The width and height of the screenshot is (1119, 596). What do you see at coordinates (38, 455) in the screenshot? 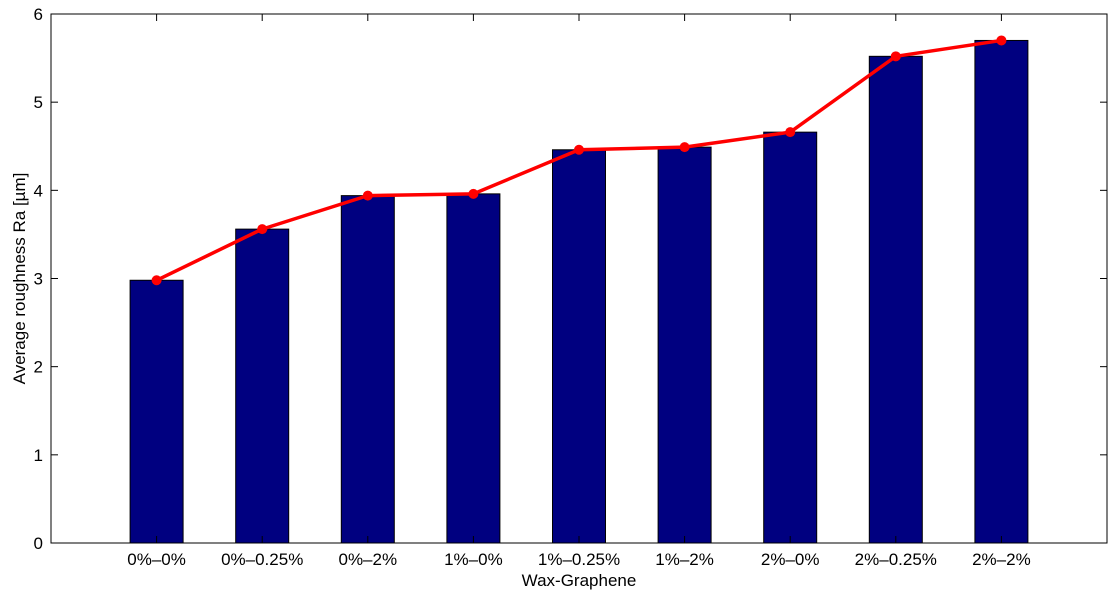
I see `y-tick-label: 1` at bounding box center [38, 455].